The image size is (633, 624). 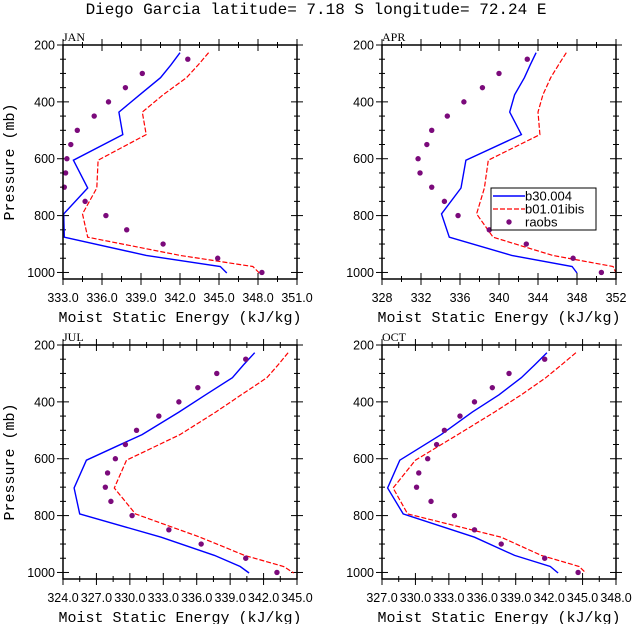 I want to click on x-tick-label: 332, so click(x=421, y=298).